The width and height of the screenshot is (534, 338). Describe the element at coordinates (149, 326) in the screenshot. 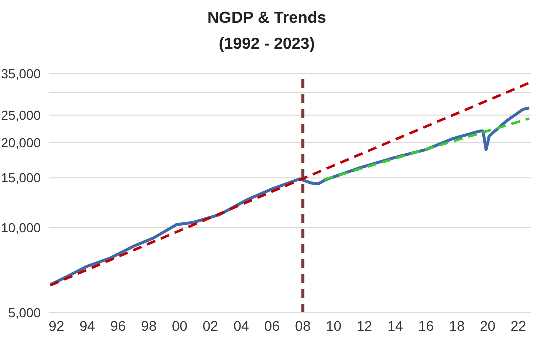

I see `x-tick-label: 98` at that location.